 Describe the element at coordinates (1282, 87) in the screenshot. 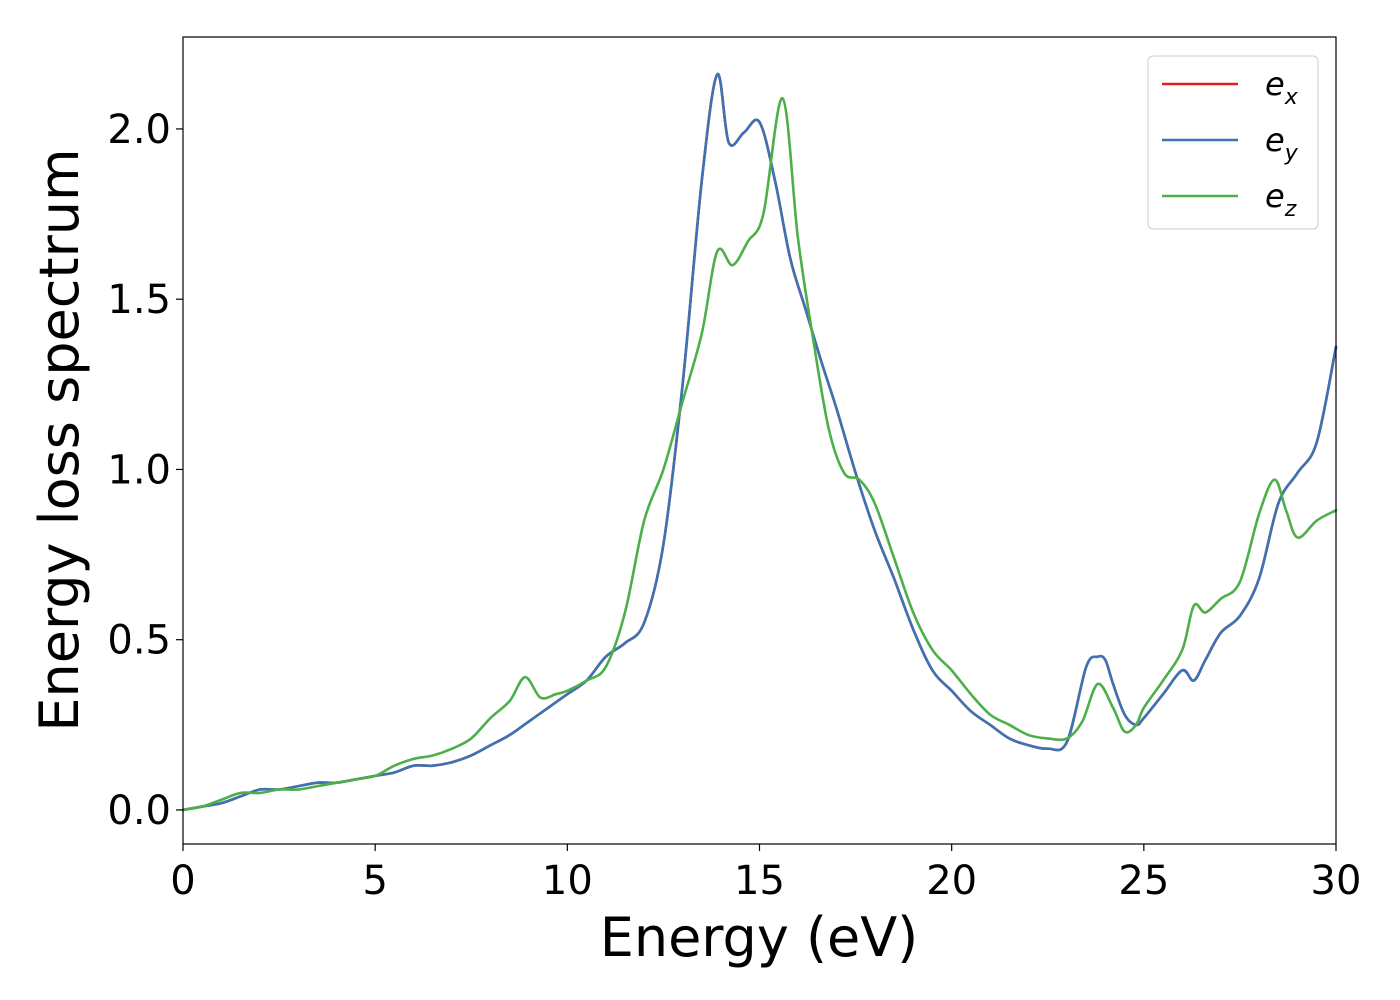

I see `legend-label-x: ex` at that location.